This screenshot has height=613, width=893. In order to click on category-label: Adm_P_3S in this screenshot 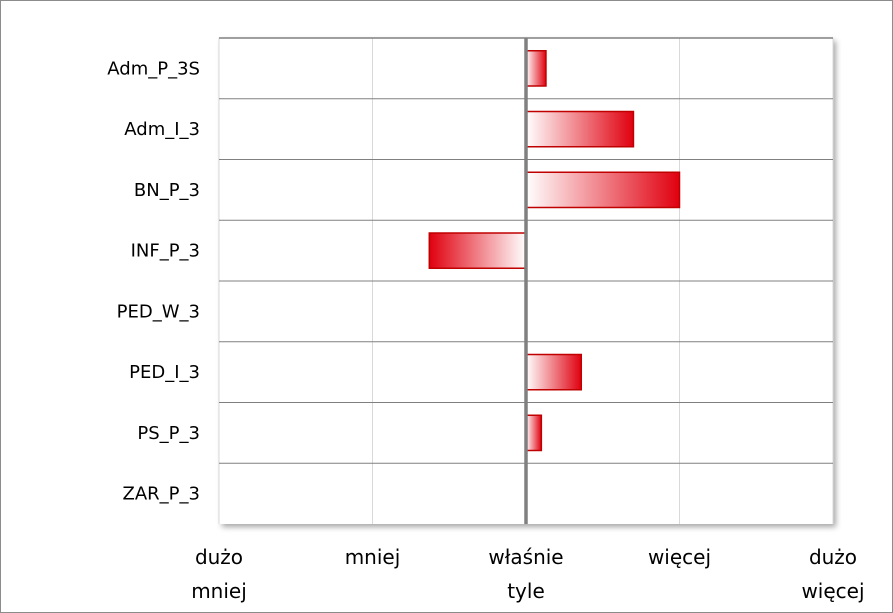, I will do `click(153, 68)`.